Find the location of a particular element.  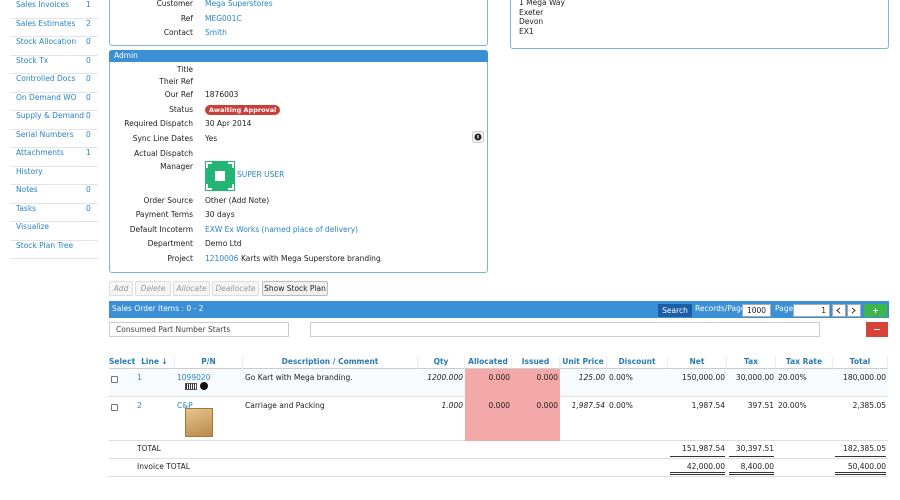

sidebar-label: Tasks is located at coordinates (26, 208).